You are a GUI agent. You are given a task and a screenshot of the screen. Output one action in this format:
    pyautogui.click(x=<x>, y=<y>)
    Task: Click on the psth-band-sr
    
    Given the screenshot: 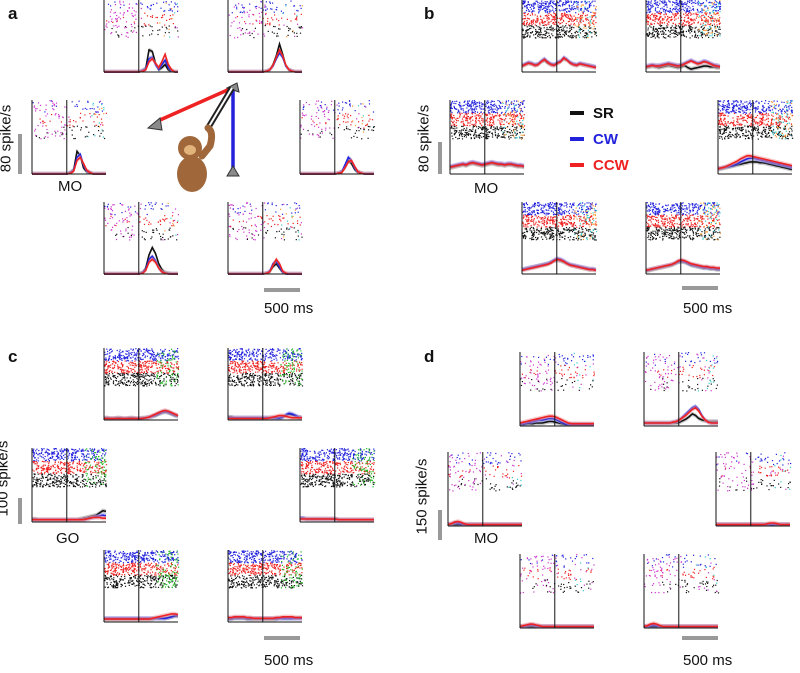 What is the action you would take?
    pyautogui.click(x=141, y=259)
    